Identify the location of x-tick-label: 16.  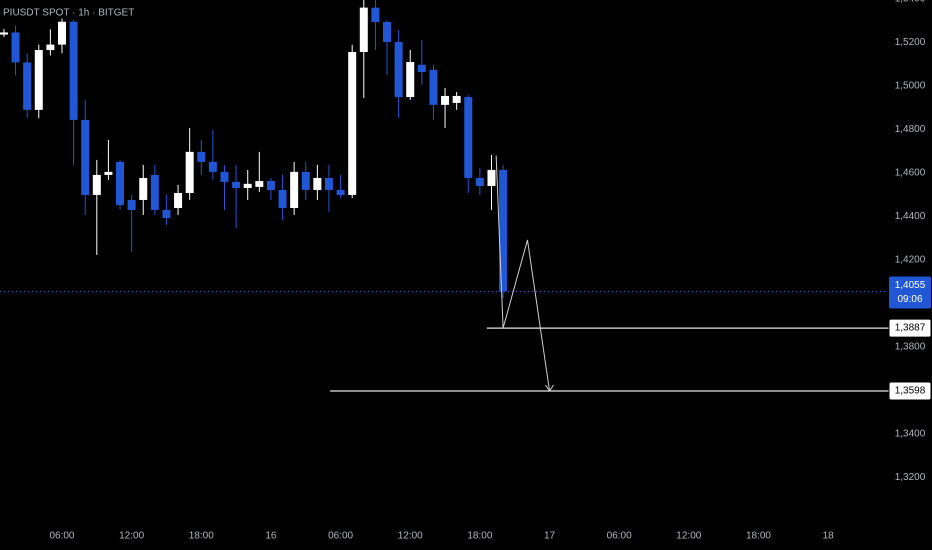
(271, 536).